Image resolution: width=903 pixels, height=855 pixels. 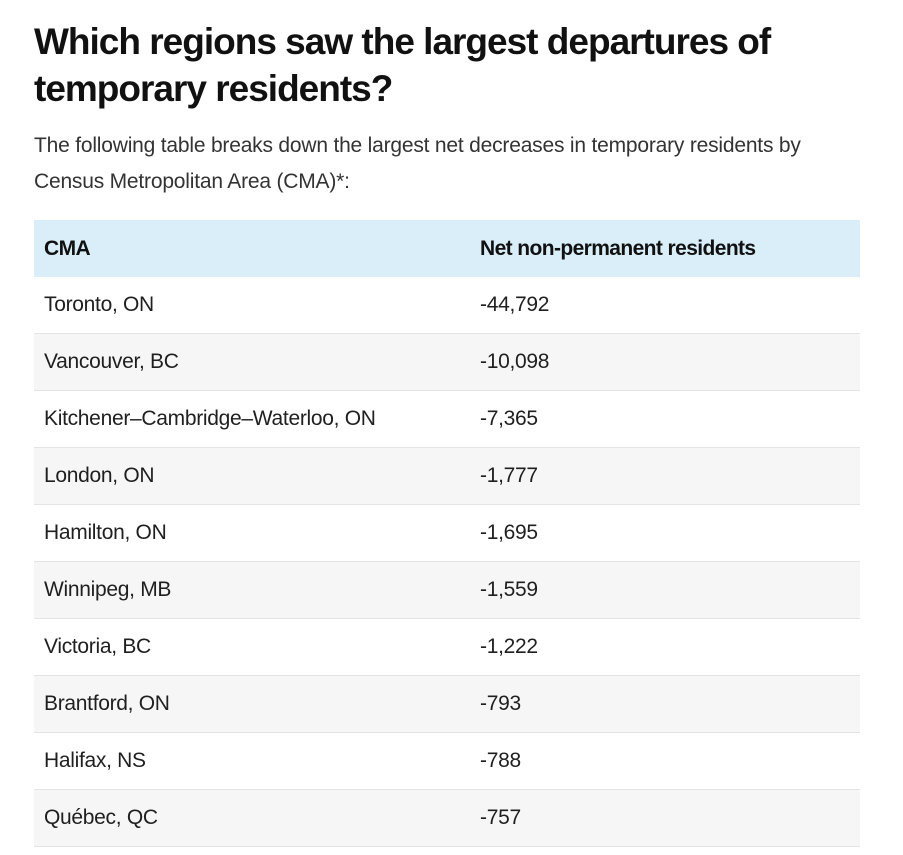 I want to click on table-row: London, ON -1,777, so click(x=447, y=476).